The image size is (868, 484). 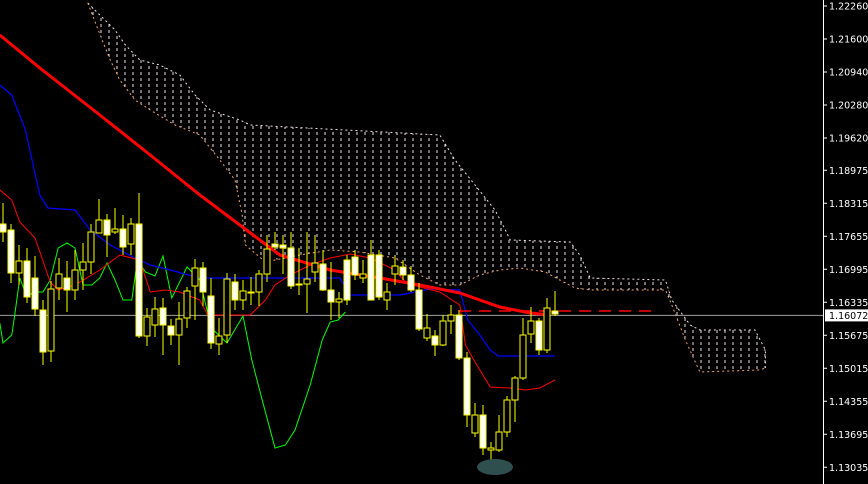 I want to click on axis-tick-label: 1.18975, so click(x=848, y=171).